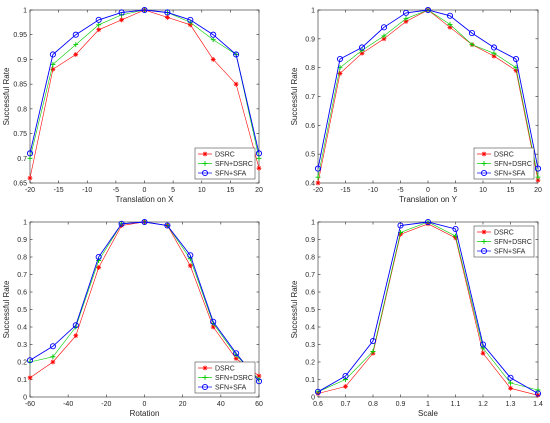 The width and height of the screenshot is (550, 423). Describe the element at coordinates (20, 184) in the screenshot. I see `y-tick-label: 0.65` at that location.